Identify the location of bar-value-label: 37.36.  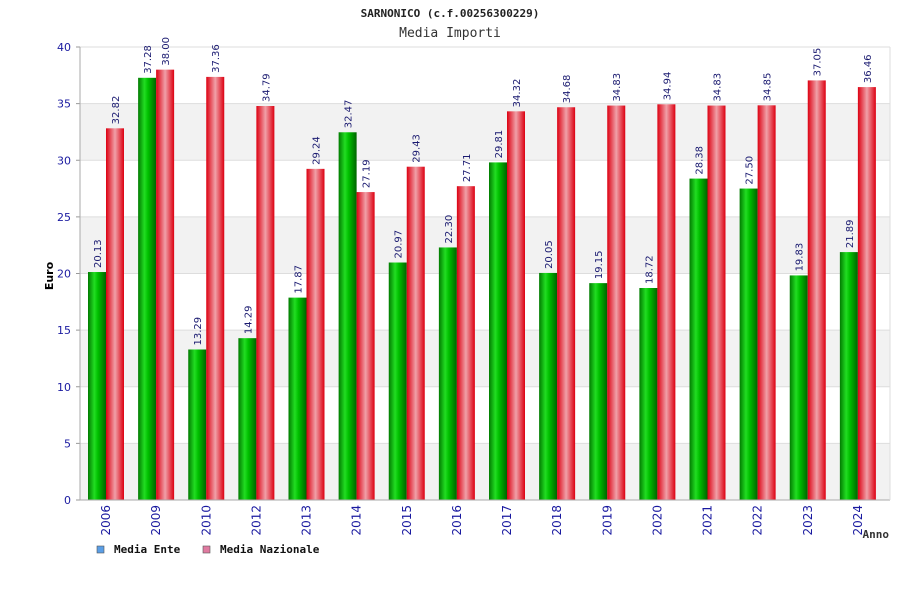
(216, 58).